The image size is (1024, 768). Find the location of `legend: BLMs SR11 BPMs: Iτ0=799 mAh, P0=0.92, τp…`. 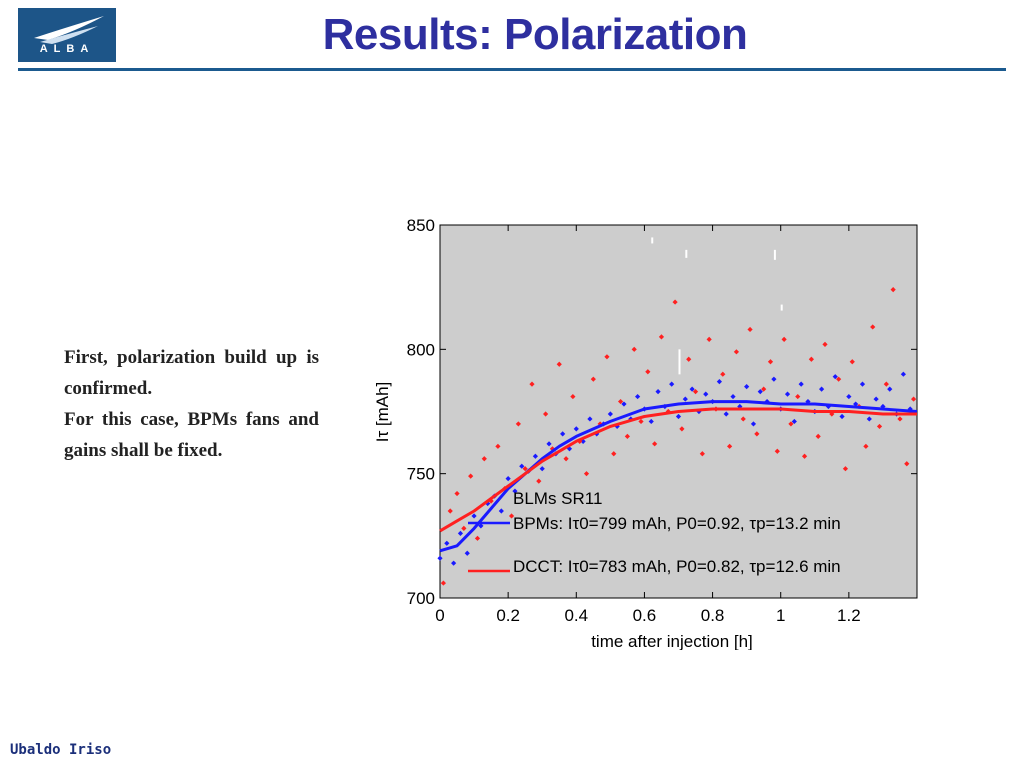

legend: BLMs SR11 BPMs: Iτ0=799 mAh, P0=0.92, τp… is located at coordinates (654, 532).